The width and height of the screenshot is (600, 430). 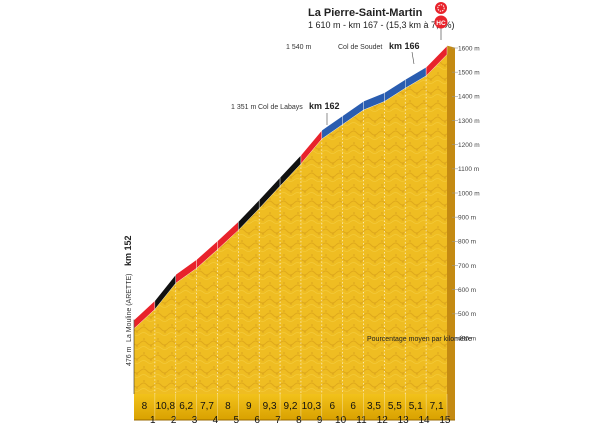 I want to click on y-tick-1500: 1500 m, so click(x=469, y=72).